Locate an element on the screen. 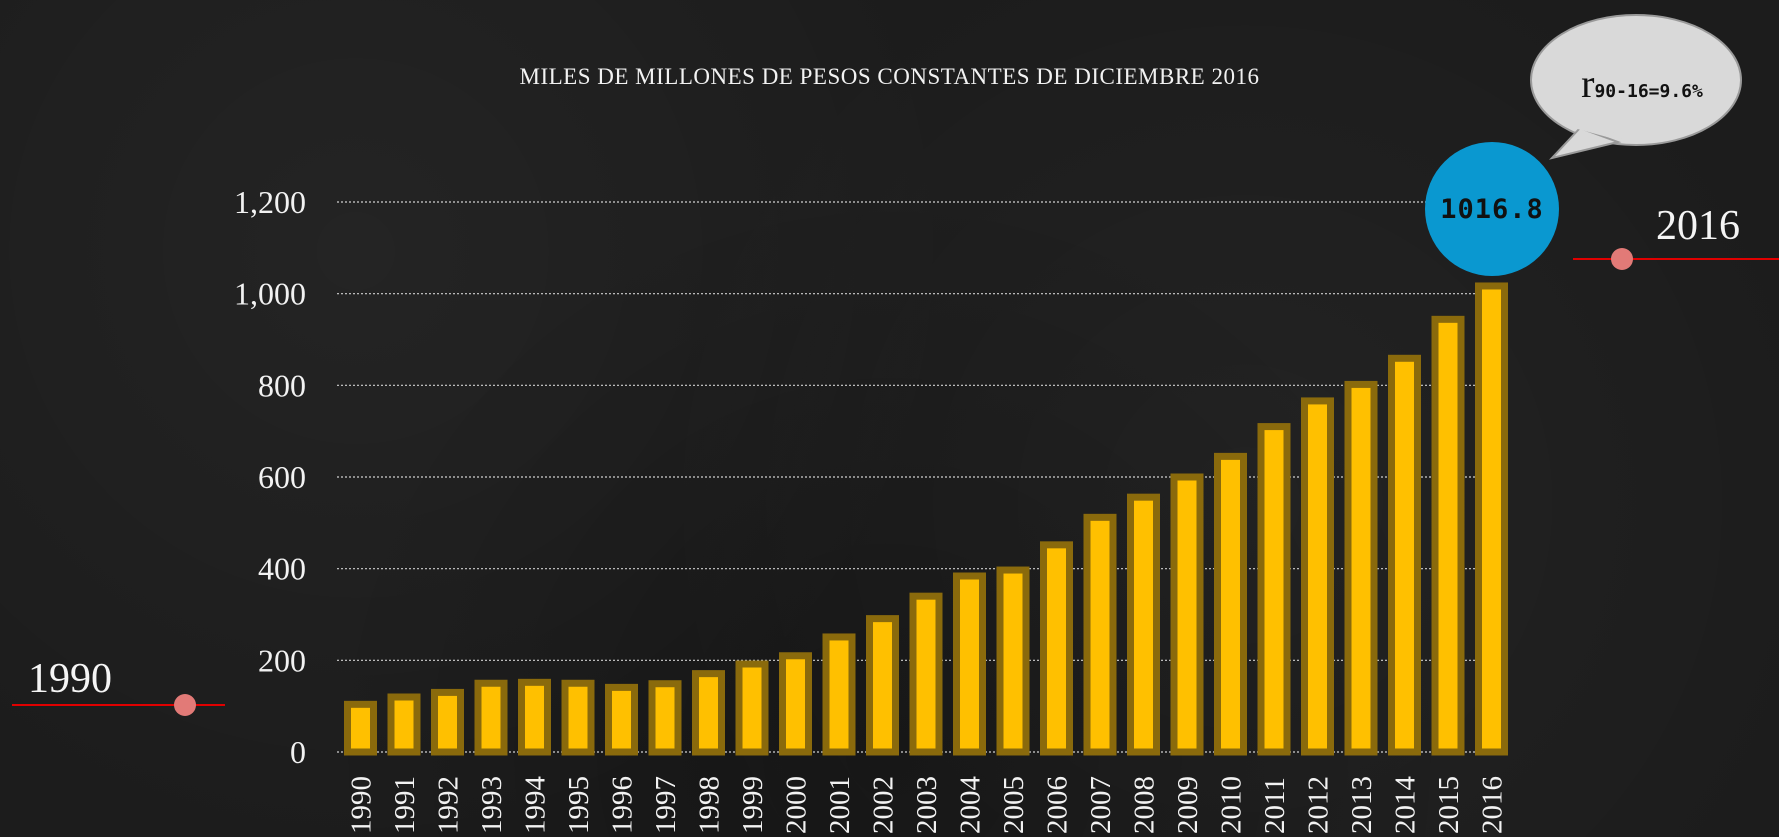  x-tick-label: 1994 is located at coordinates (536, 805).